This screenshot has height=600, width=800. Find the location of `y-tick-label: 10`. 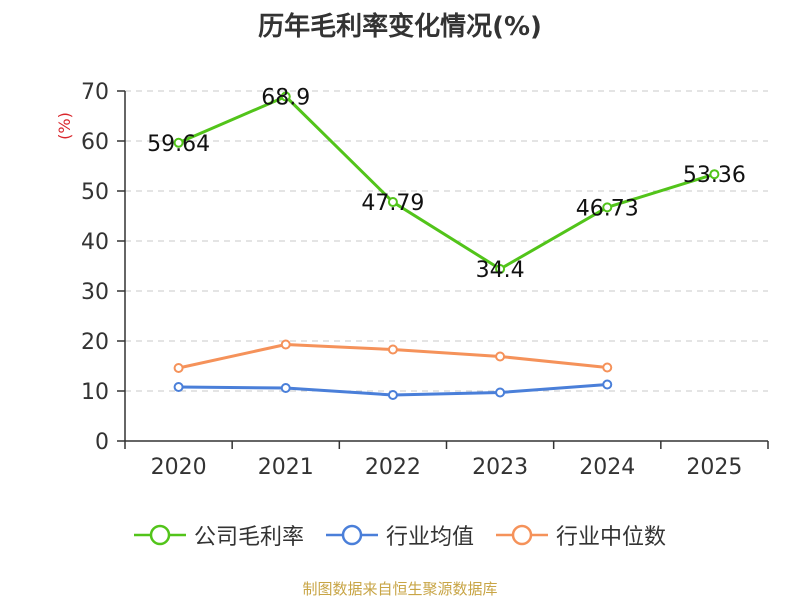

y-tick-label: 10 is located at coordinates (95, 392).